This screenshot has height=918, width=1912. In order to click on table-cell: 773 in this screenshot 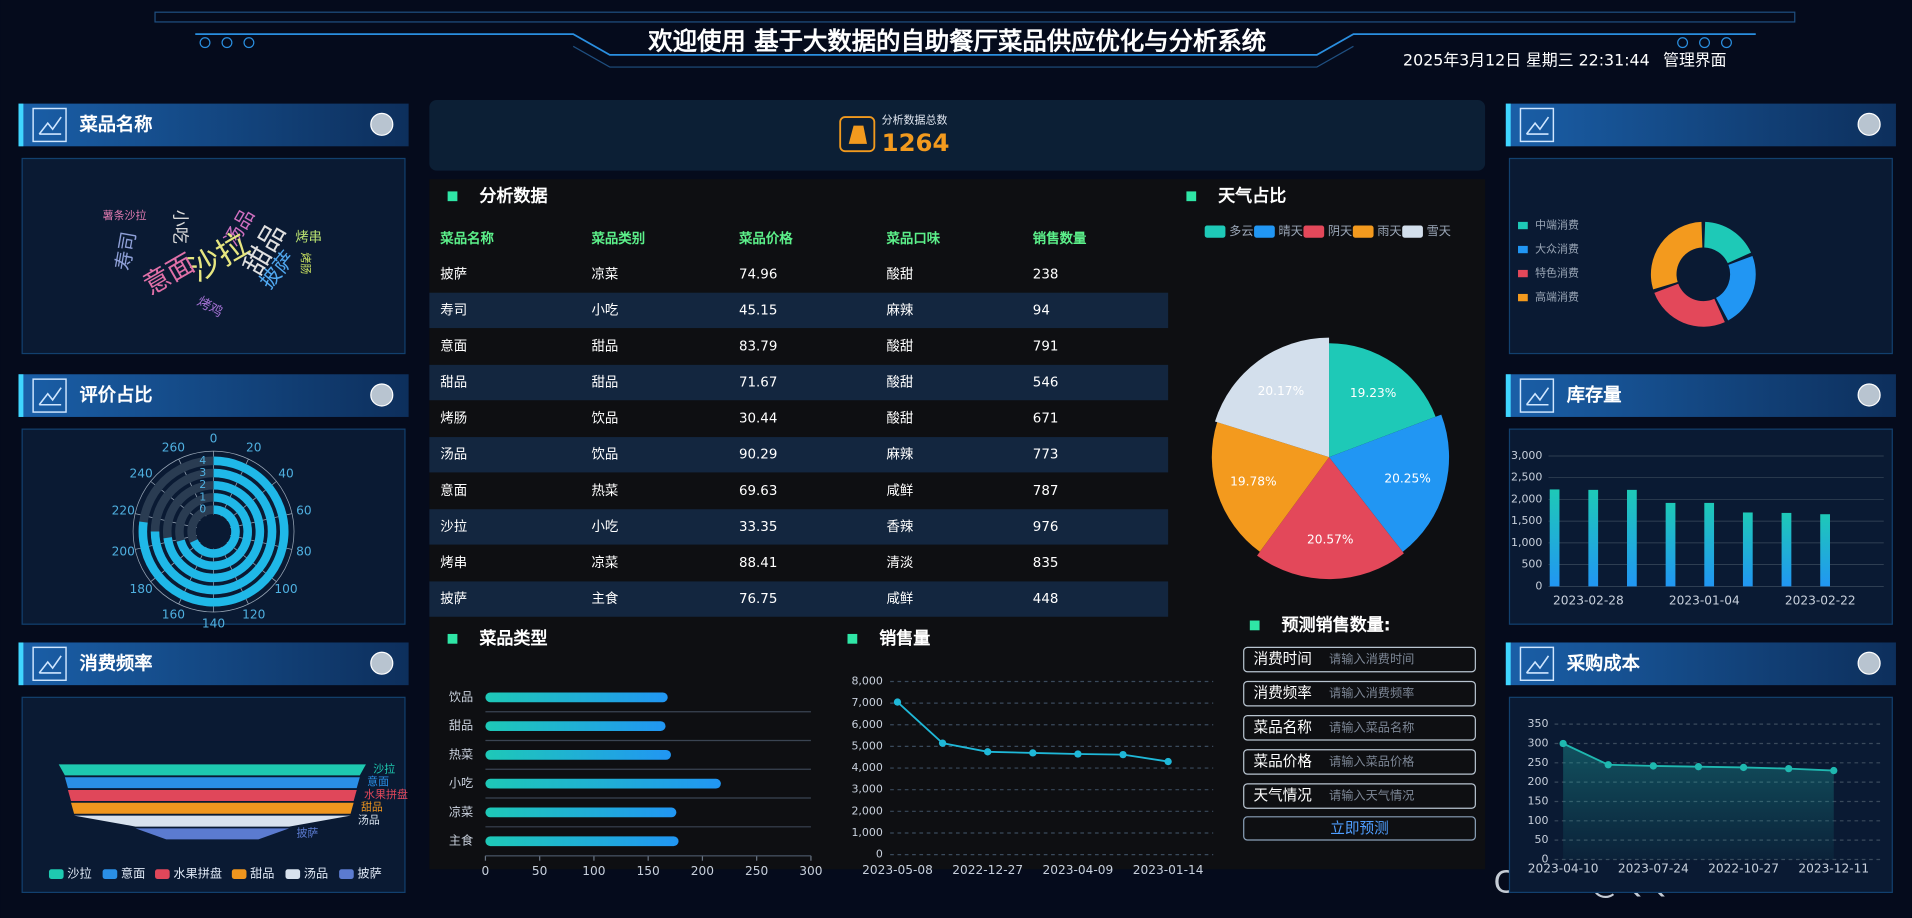, I will do `click(1046, 455)`.